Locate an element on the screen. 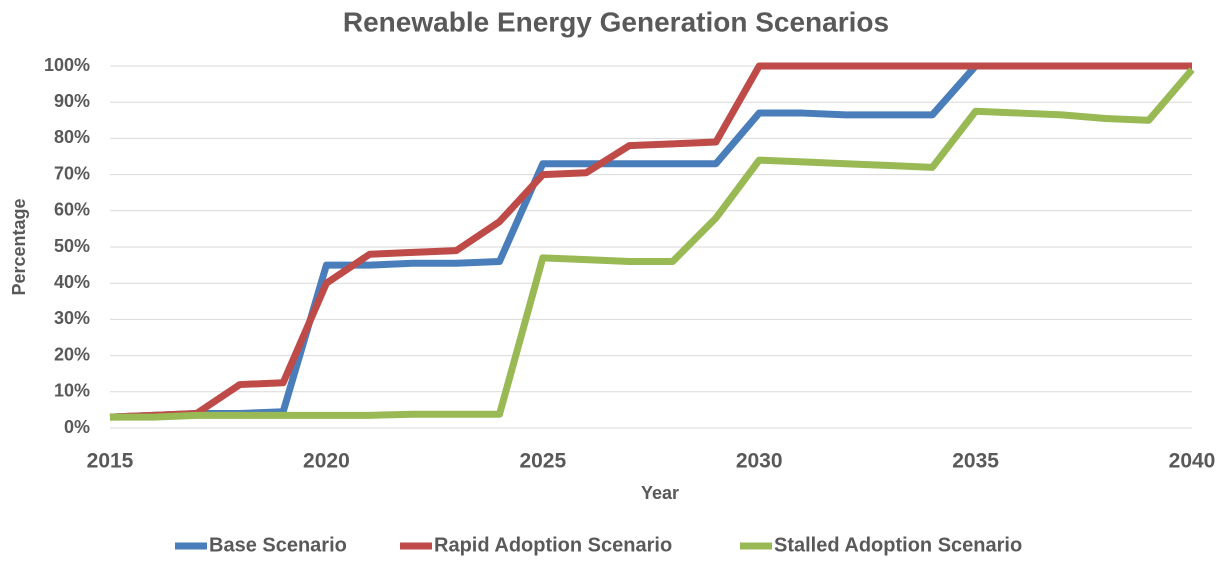 The height and width of the screenshot is (562, 1232). y-axis-label: Percentage is located at coordinates (19, 246).